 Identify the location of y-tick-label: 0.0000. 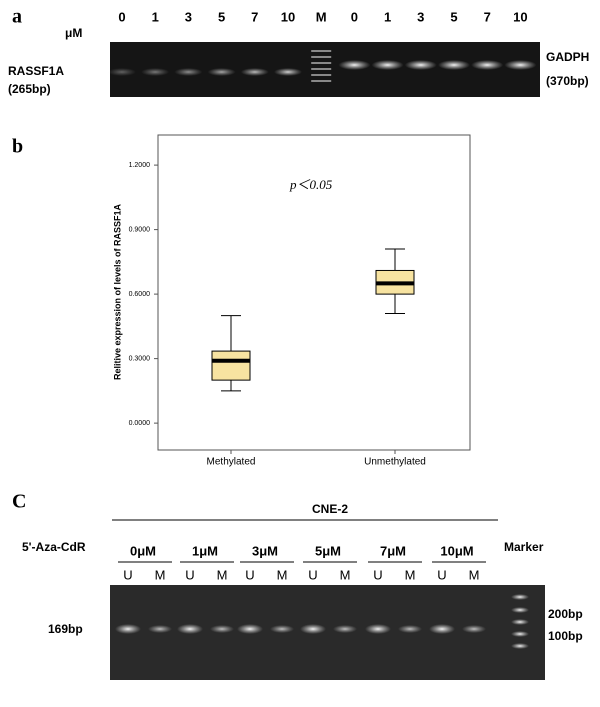
(140, 423).